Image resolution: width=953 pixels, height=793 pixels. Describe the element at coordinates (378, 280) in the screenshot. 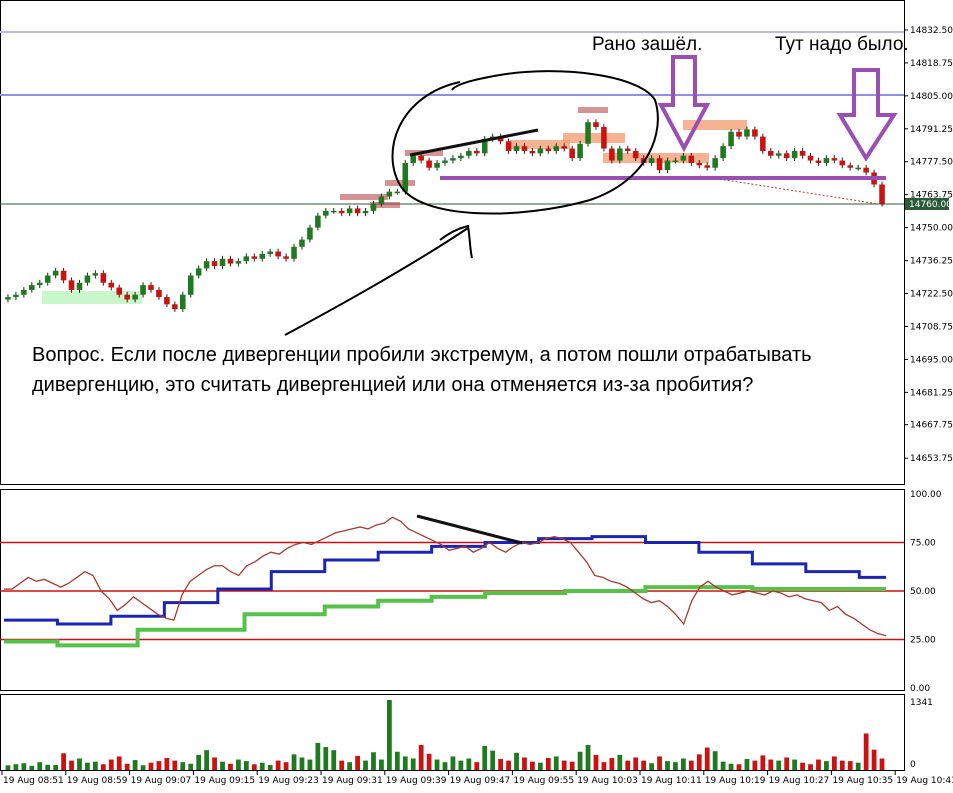

I see `hand-drawn-arrow` at that location.